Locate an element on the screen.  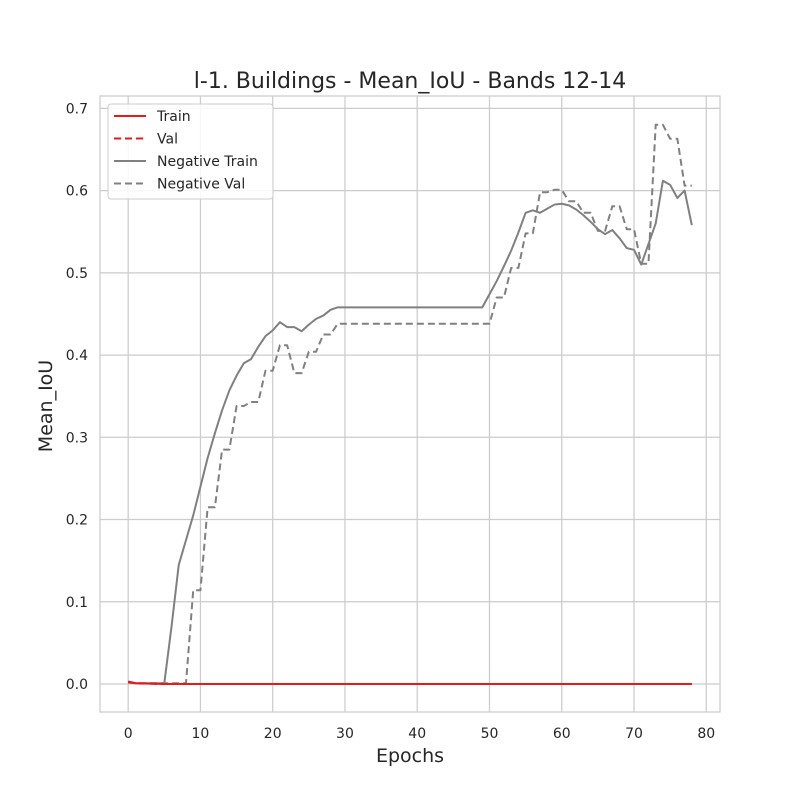
legend-label: Train is located at coordinates (173, 117).